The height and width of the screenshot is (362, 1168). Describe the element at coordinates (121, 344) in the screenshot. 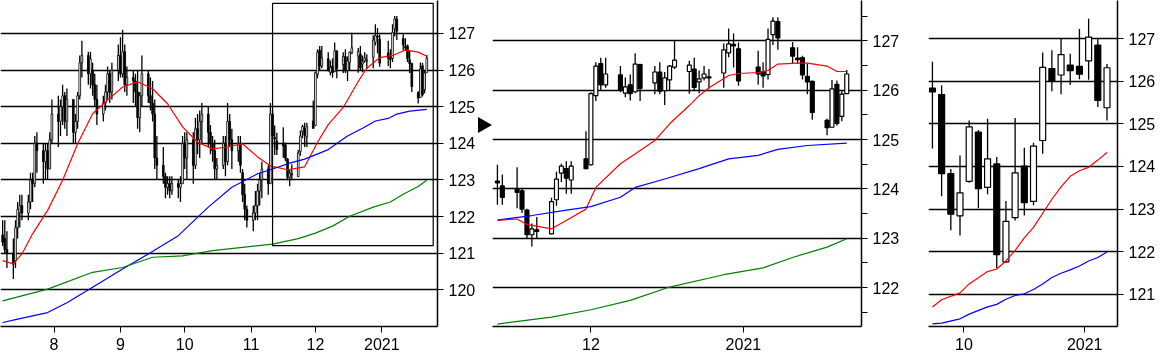

I see `x-tick-label: 9` at that location.